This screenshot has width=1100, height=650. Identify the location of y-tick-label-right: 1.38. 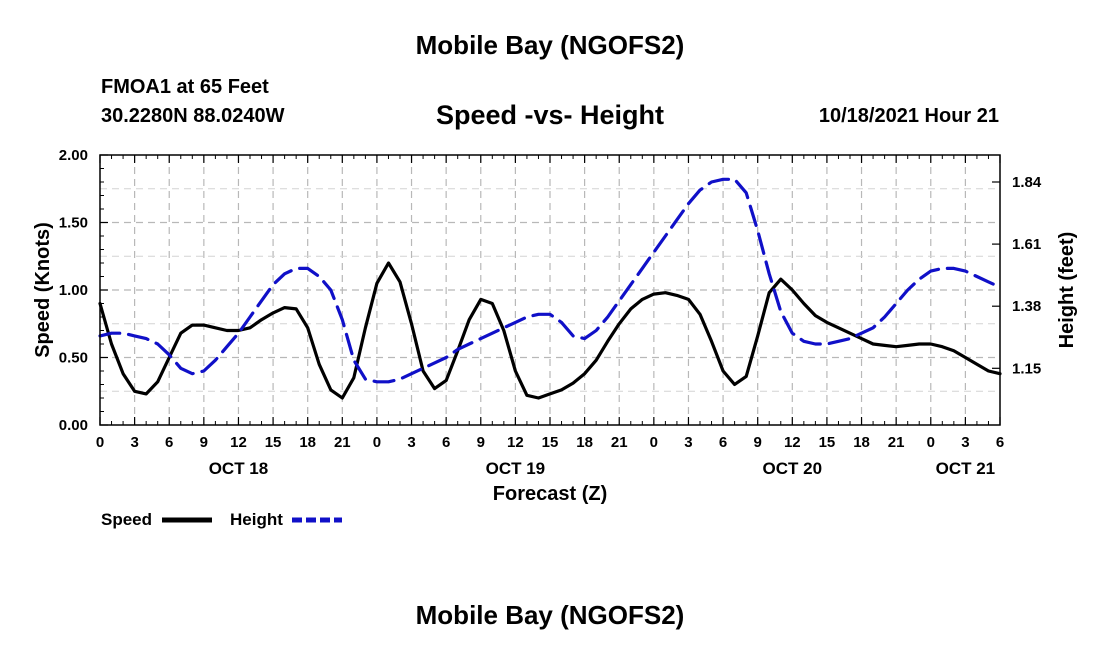
(1026, 306).